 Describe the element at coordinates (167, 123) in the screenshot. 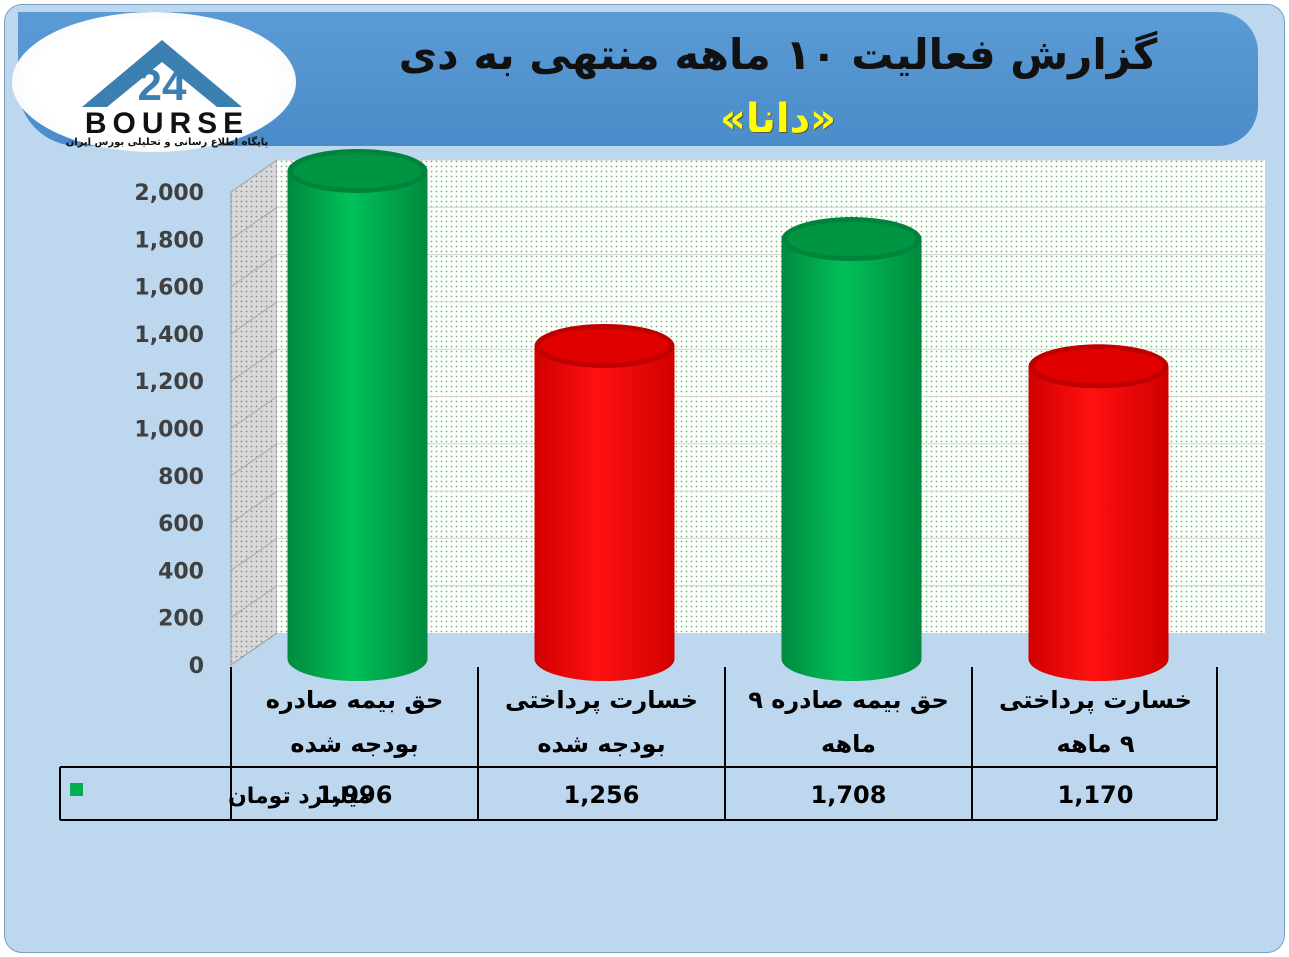

I see `logo-word: BOURSE` at that location.